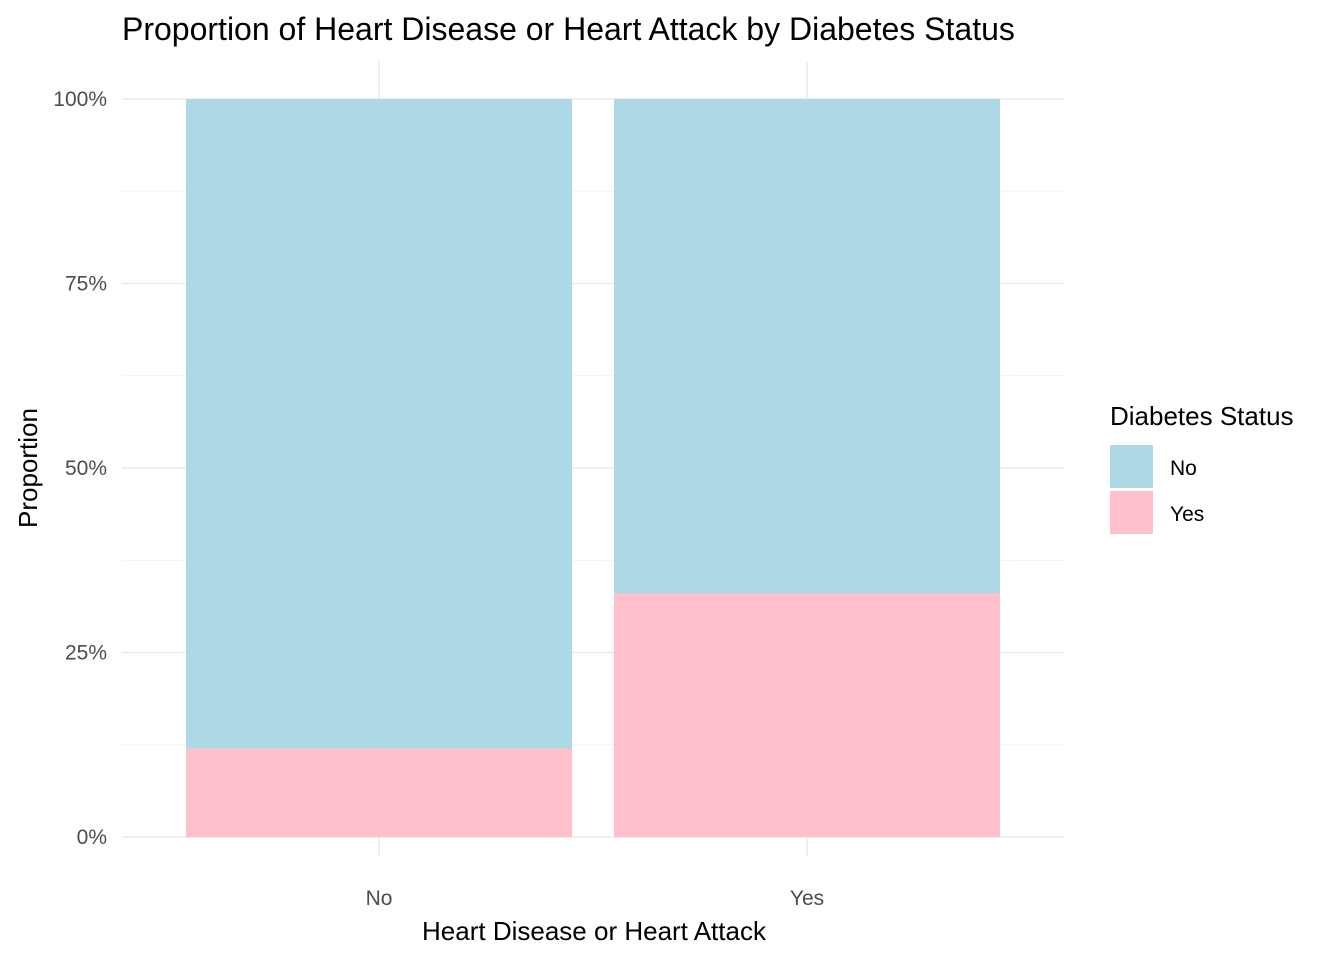 The width and height of the screenshot is (1344, 960). What do you see at coordinates (1187, 514) in the screenshot?
I see `legend-label: Yes` at bounding box center [1187, 514].